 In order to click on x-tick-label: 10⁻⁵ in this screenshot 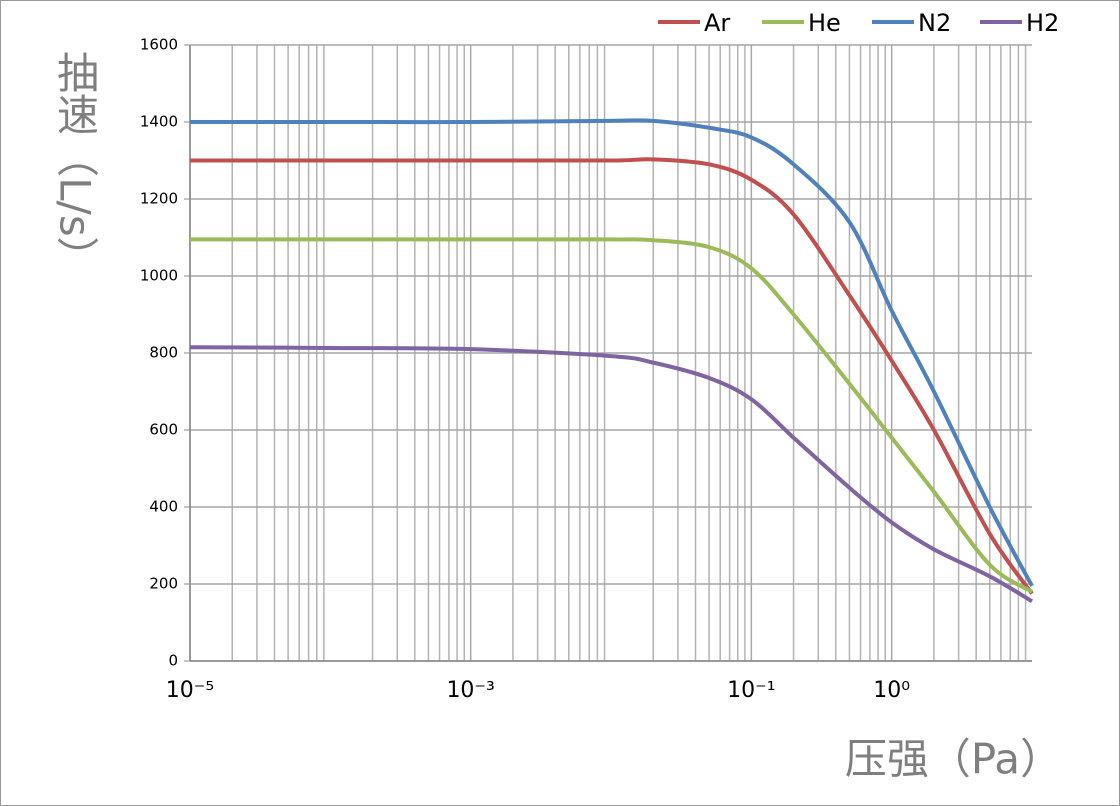, I will do `click(190, 690)`.